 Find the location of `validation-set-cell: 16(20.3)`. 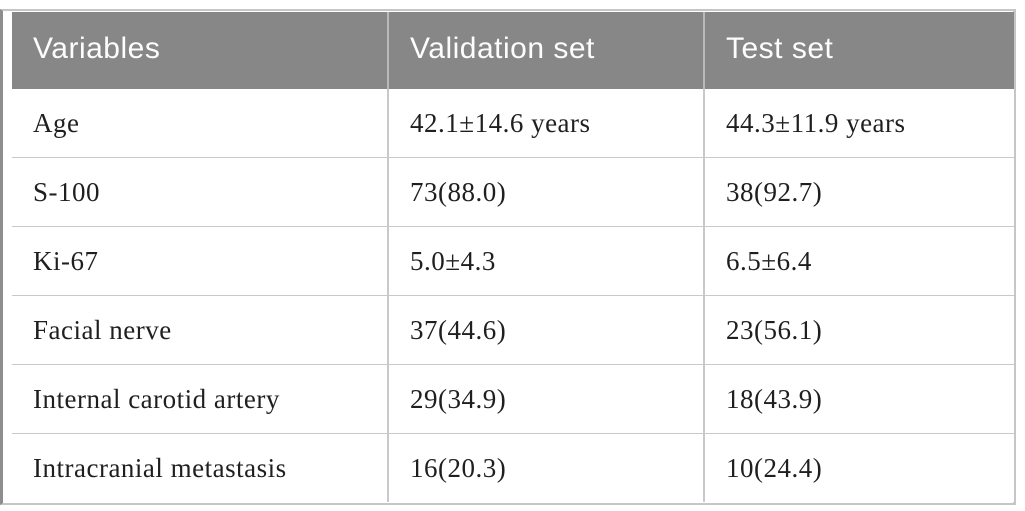

validation-set-cell: 16(20.3) is located at coordinates (545, 467).